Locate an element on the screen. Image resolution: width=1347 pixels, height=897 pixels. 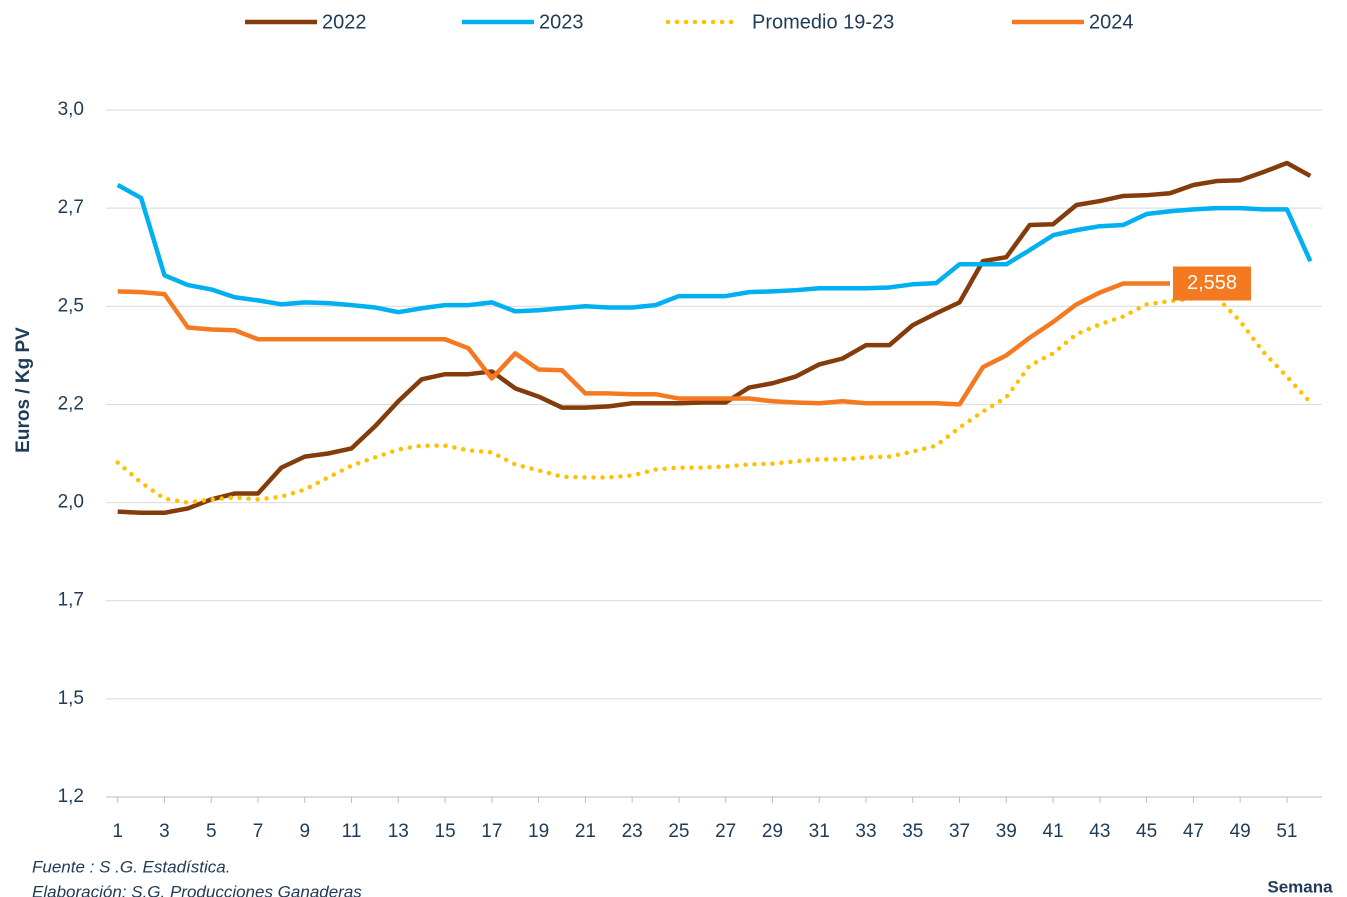
y-tick-label: 3,0 is located at coordinates (71, 109).